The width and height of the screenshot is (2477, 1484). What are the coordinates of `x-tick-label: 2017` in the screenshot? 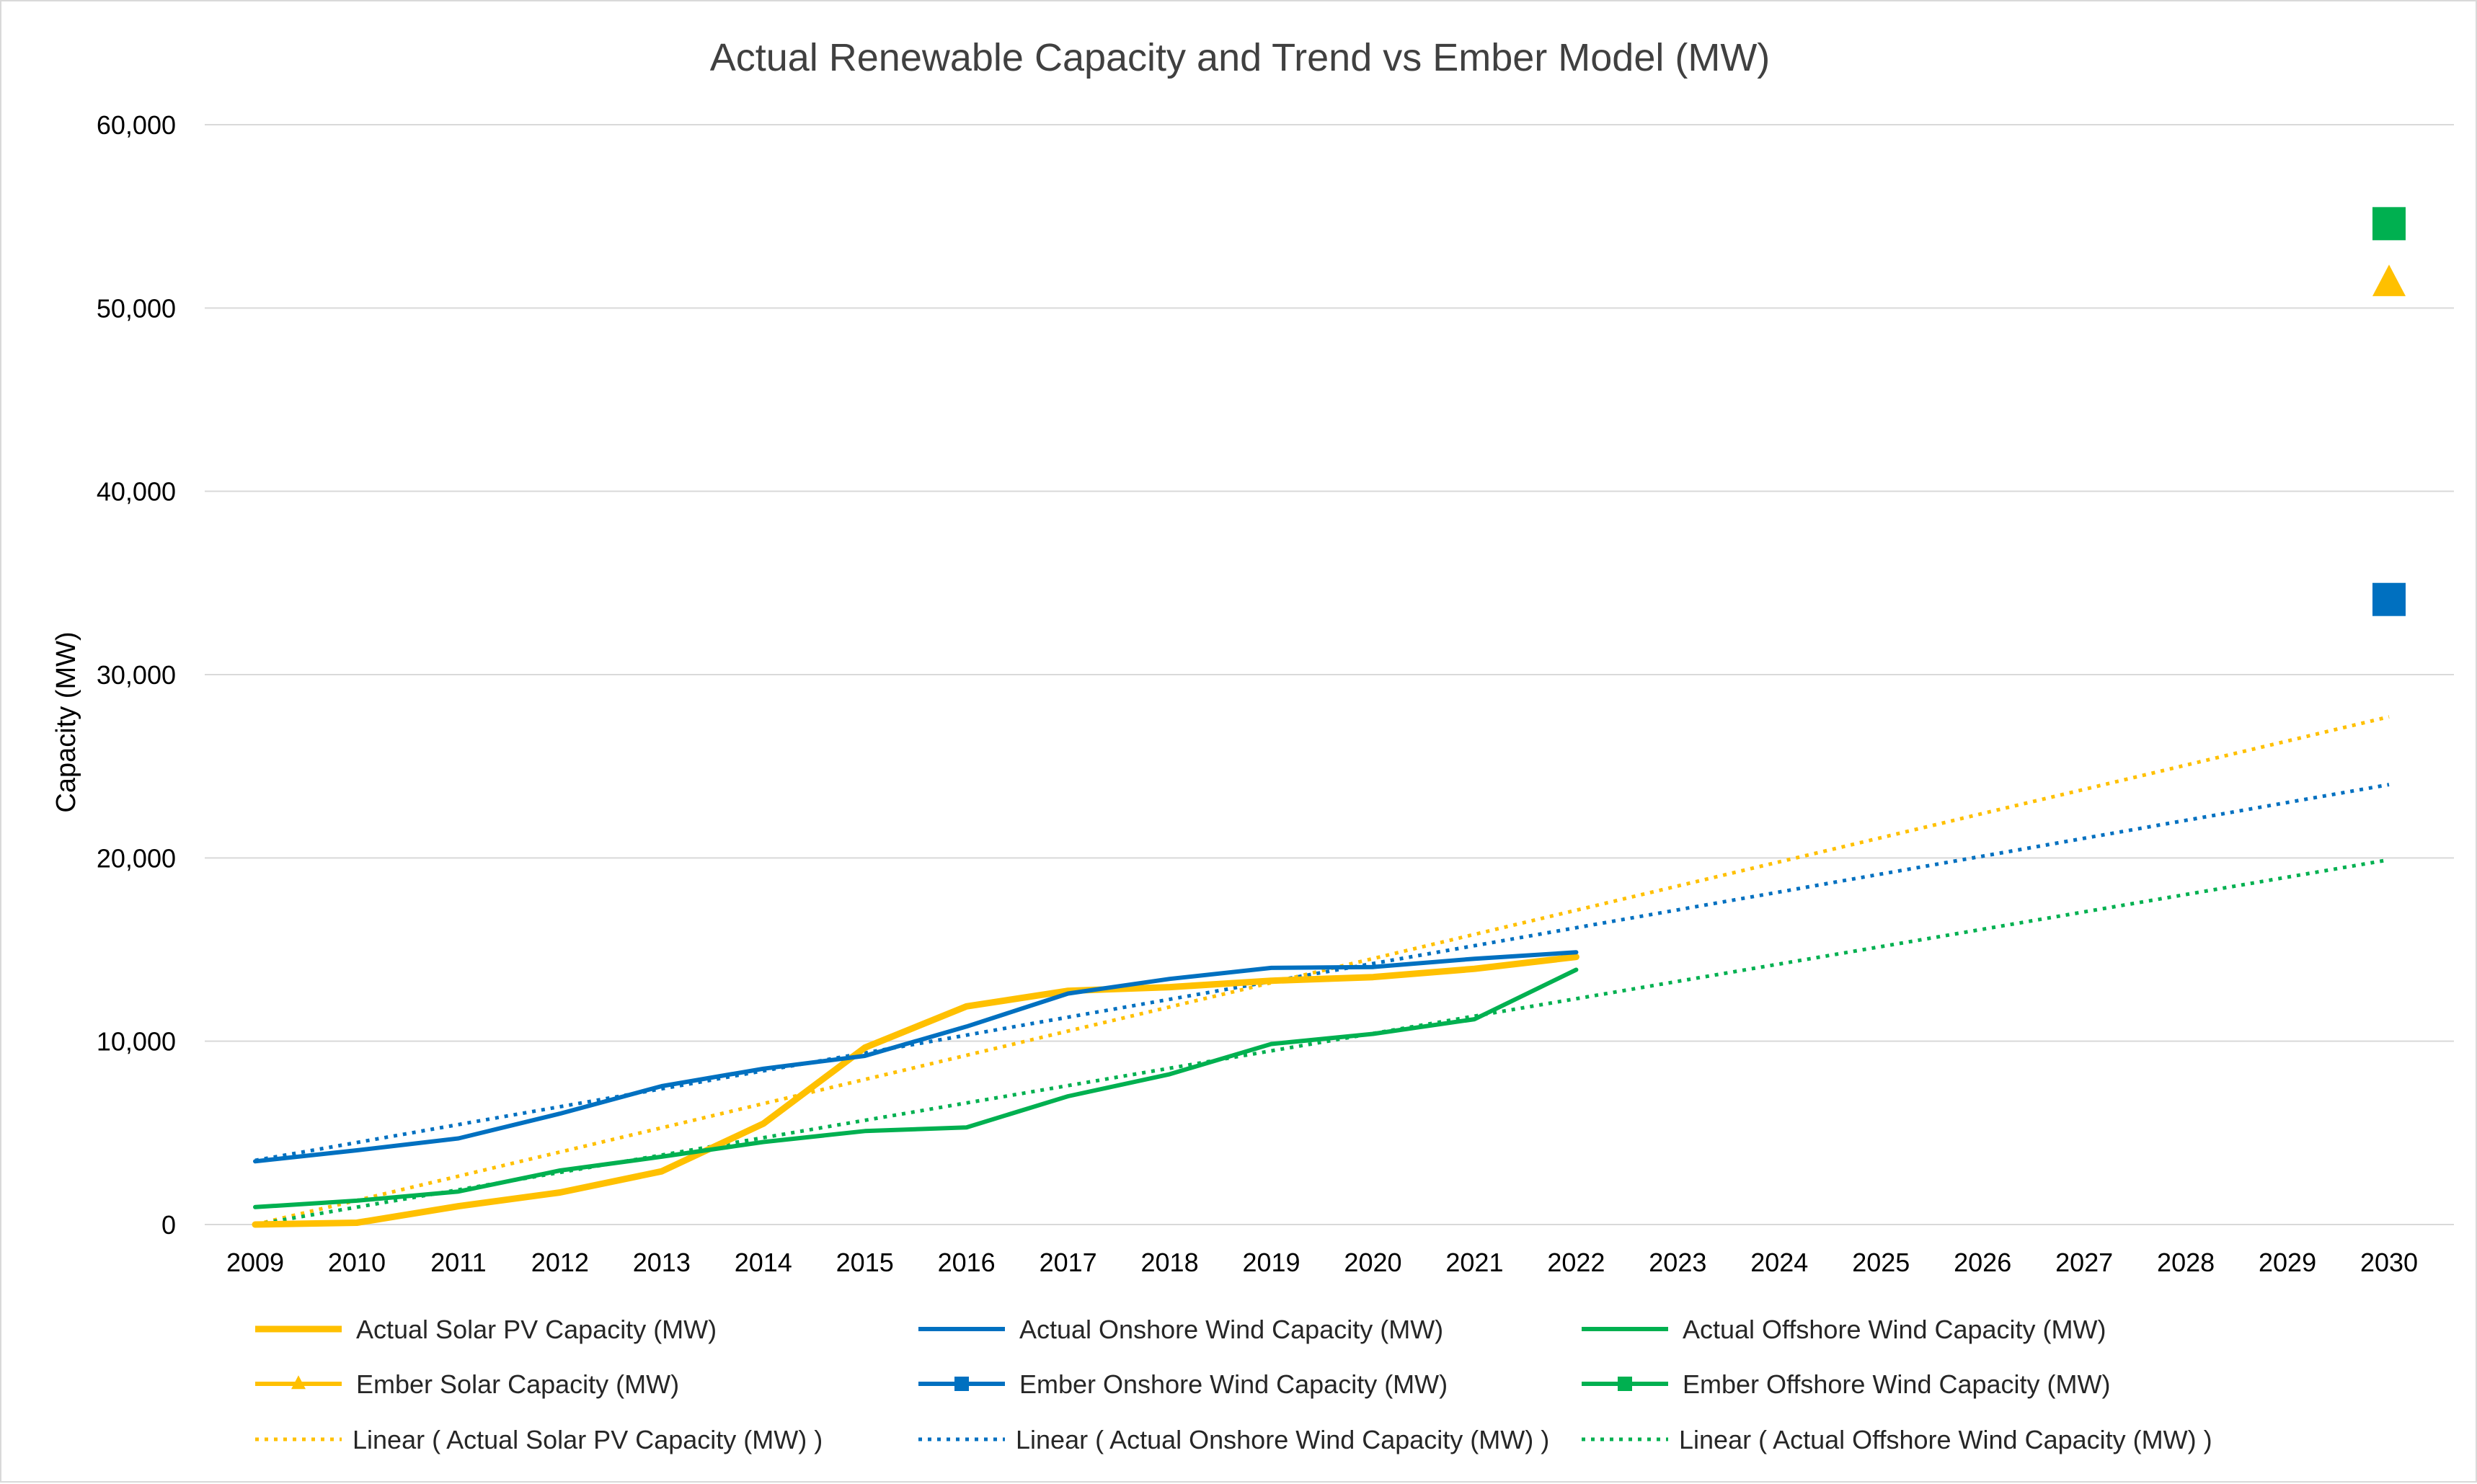 It's located at (1068, 1262).